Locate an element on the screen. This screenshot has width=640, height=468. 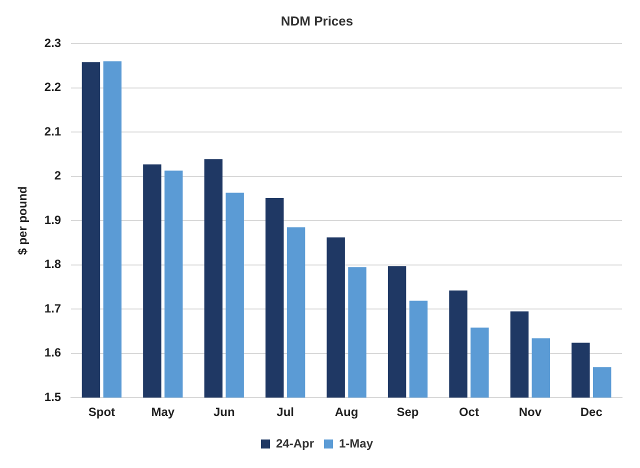
x-tick-label: Nov is located at coordinates (530, 412).